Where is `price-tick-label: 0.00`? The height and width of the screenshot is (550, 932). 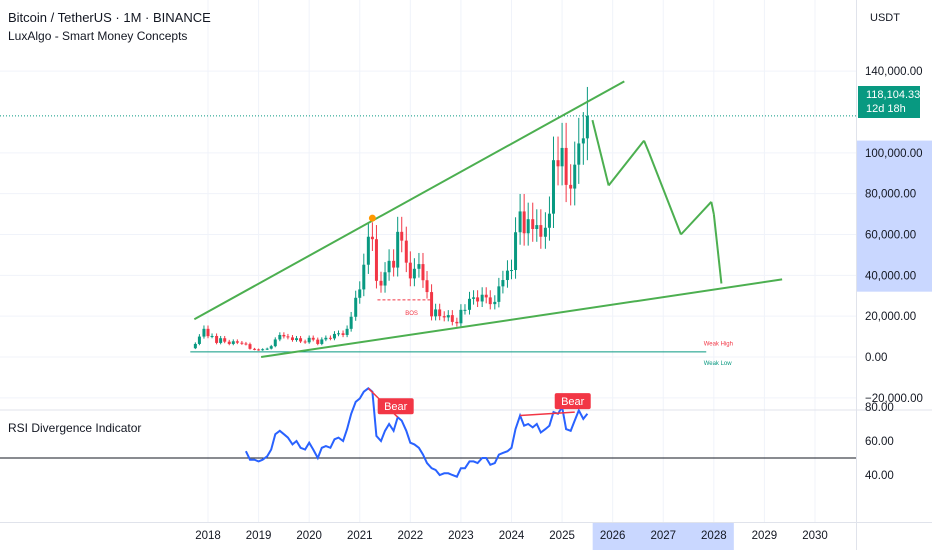
price-tick-label: 0.00 is located at coordinates (876, 358).